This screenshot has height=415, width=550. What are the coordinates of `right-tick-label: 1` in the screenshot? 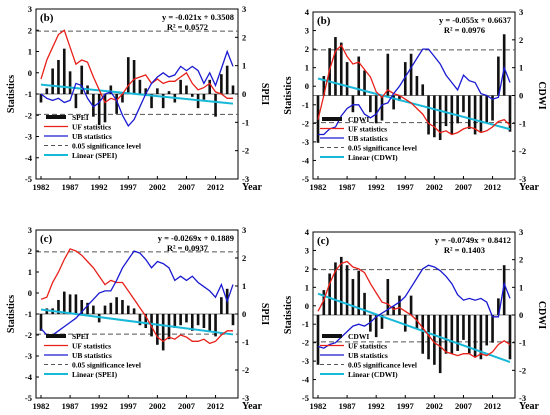 It's located at (521, 68).